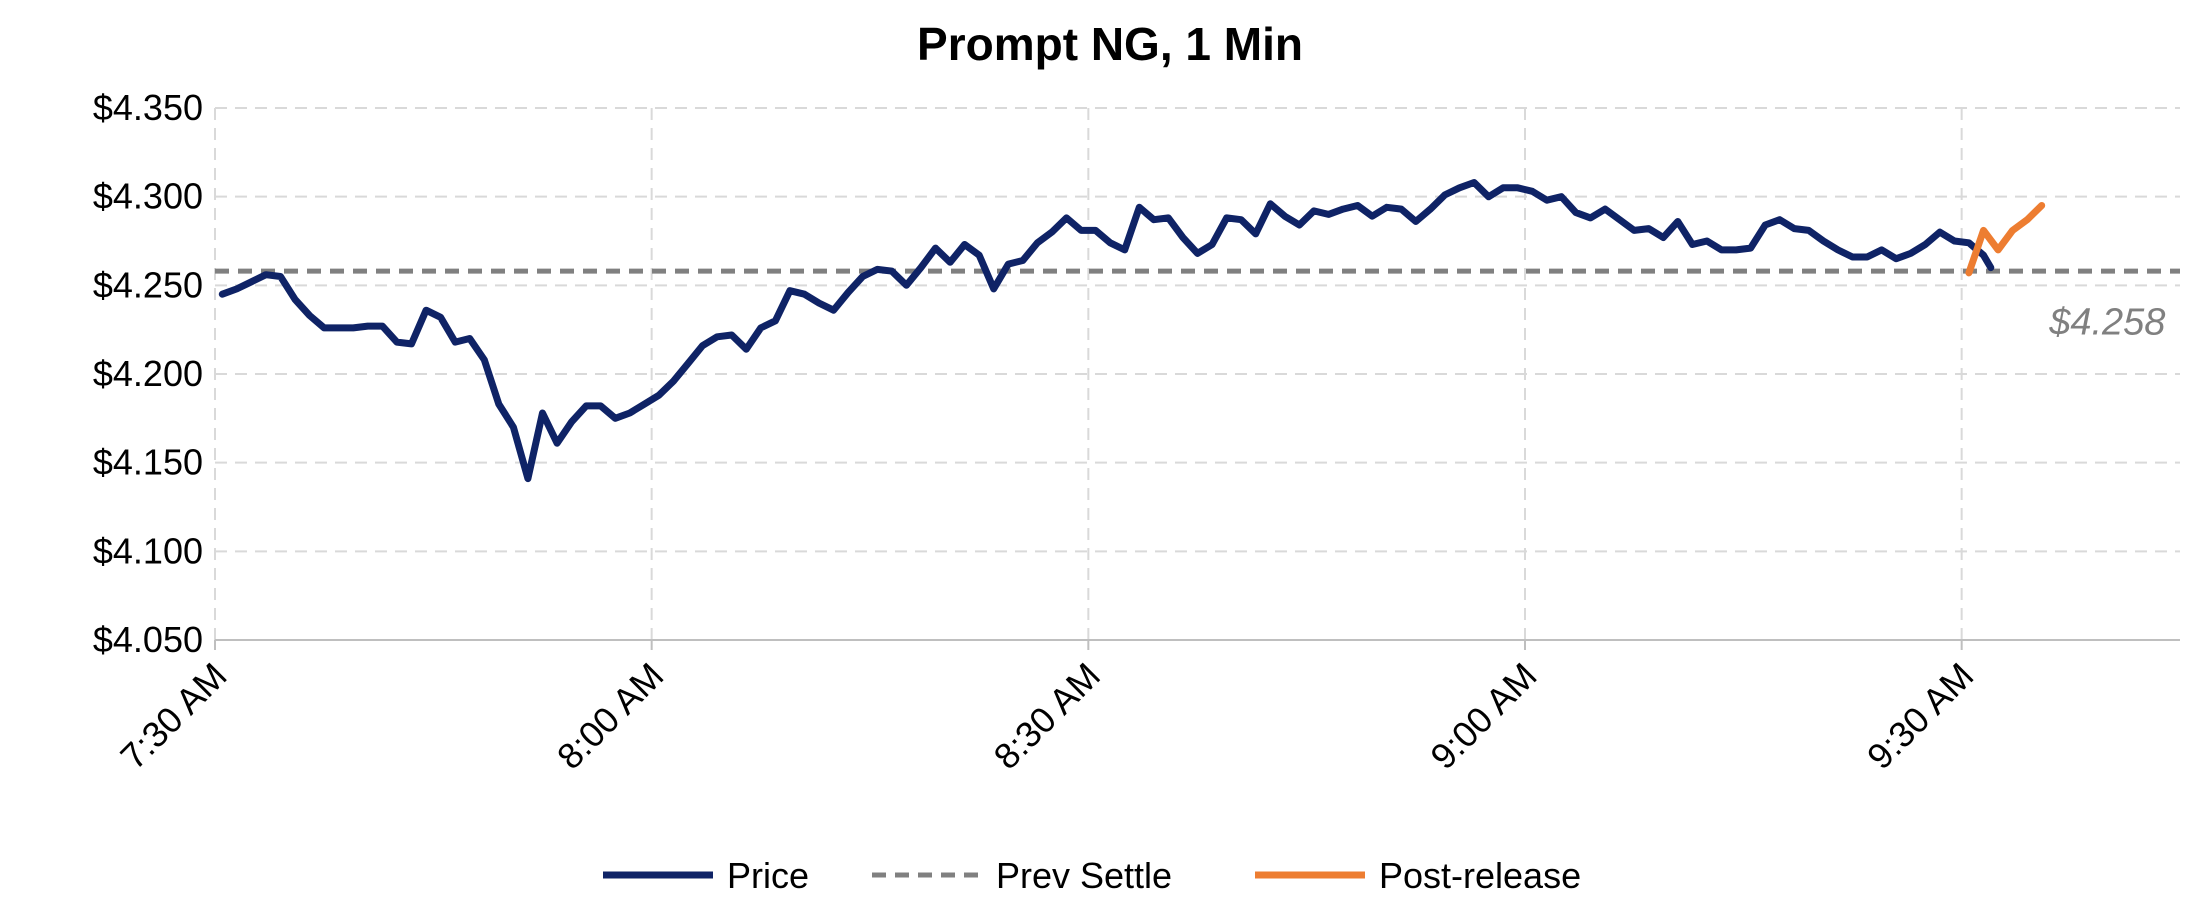  Describe the element at coordinates (1110, 44) in the screenshot. I see `chart-title: Prompt NG, 1 Min` at that location.